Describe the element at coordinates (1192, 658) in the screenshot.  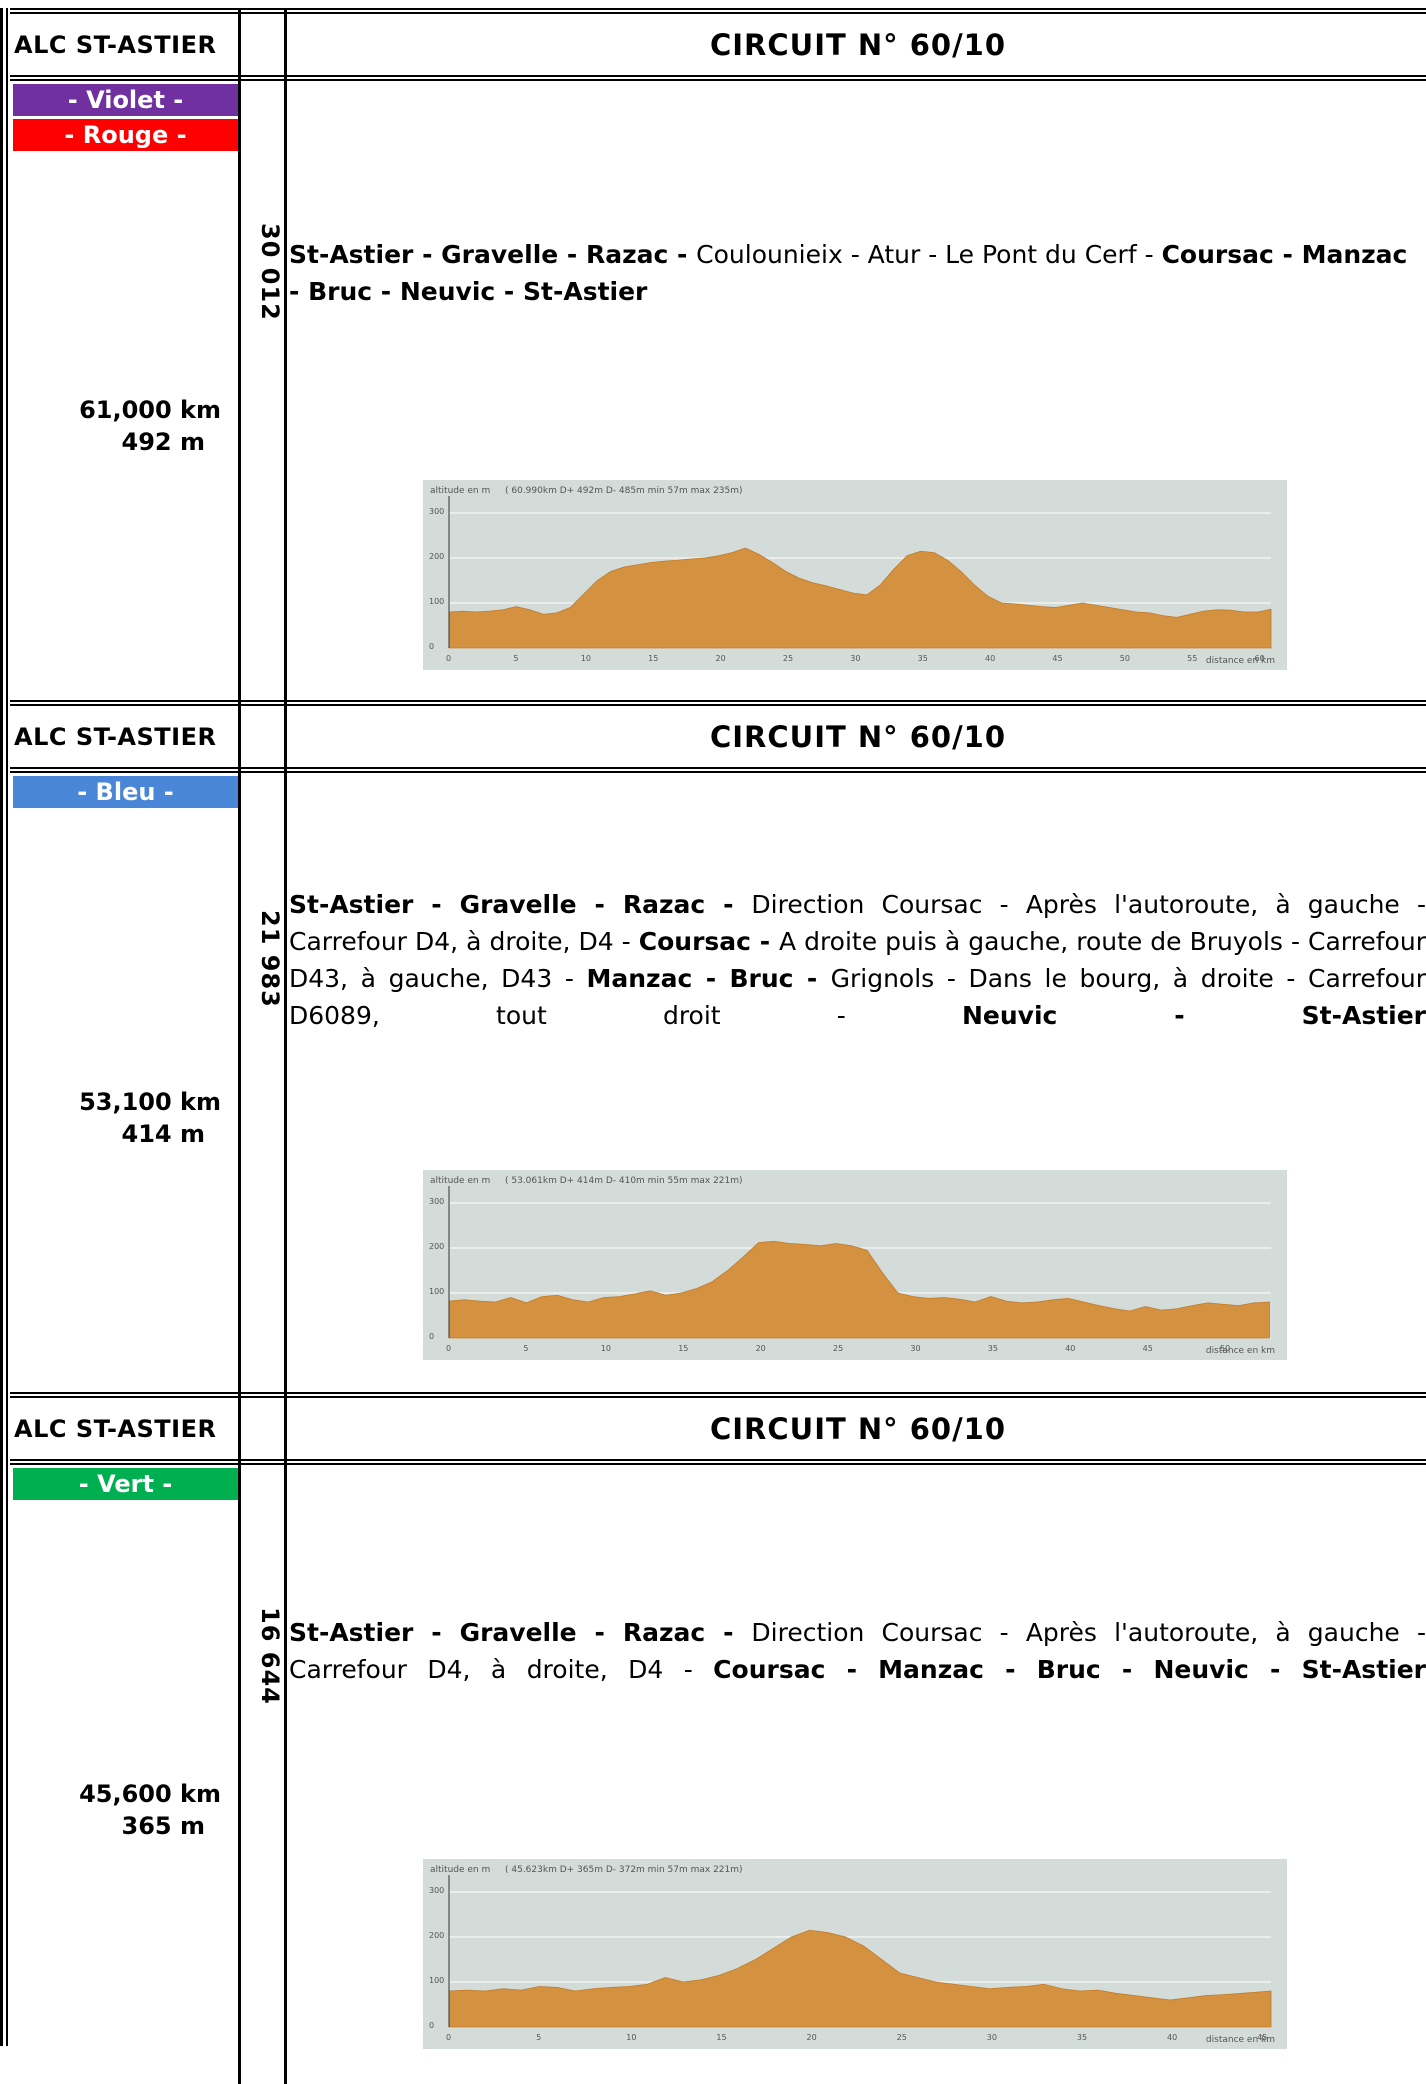
I see `x-tick-label: 55` at that location.